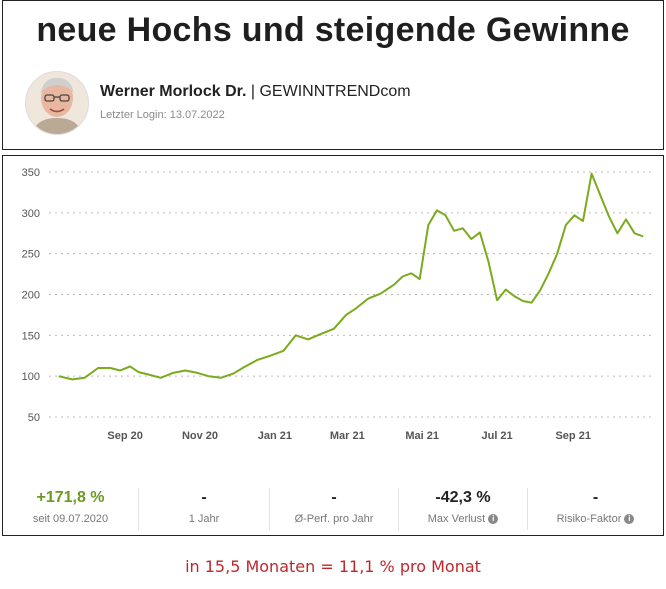 The image size is (666, 589). Describe the element at coordinates (31, 255) in the screenshot. I see `y-tick-label: 250` at that location.